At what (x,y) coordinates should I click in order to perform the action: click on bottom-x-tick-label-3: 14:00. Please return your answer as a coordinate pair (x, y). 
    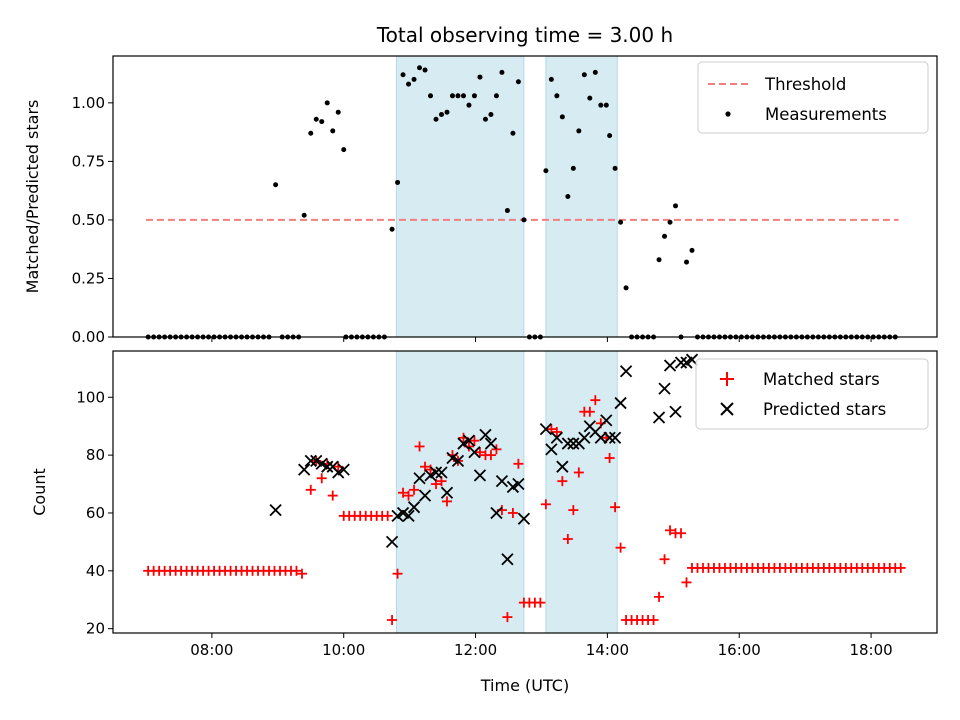
    Looking at the image, I should click on (607, 650).